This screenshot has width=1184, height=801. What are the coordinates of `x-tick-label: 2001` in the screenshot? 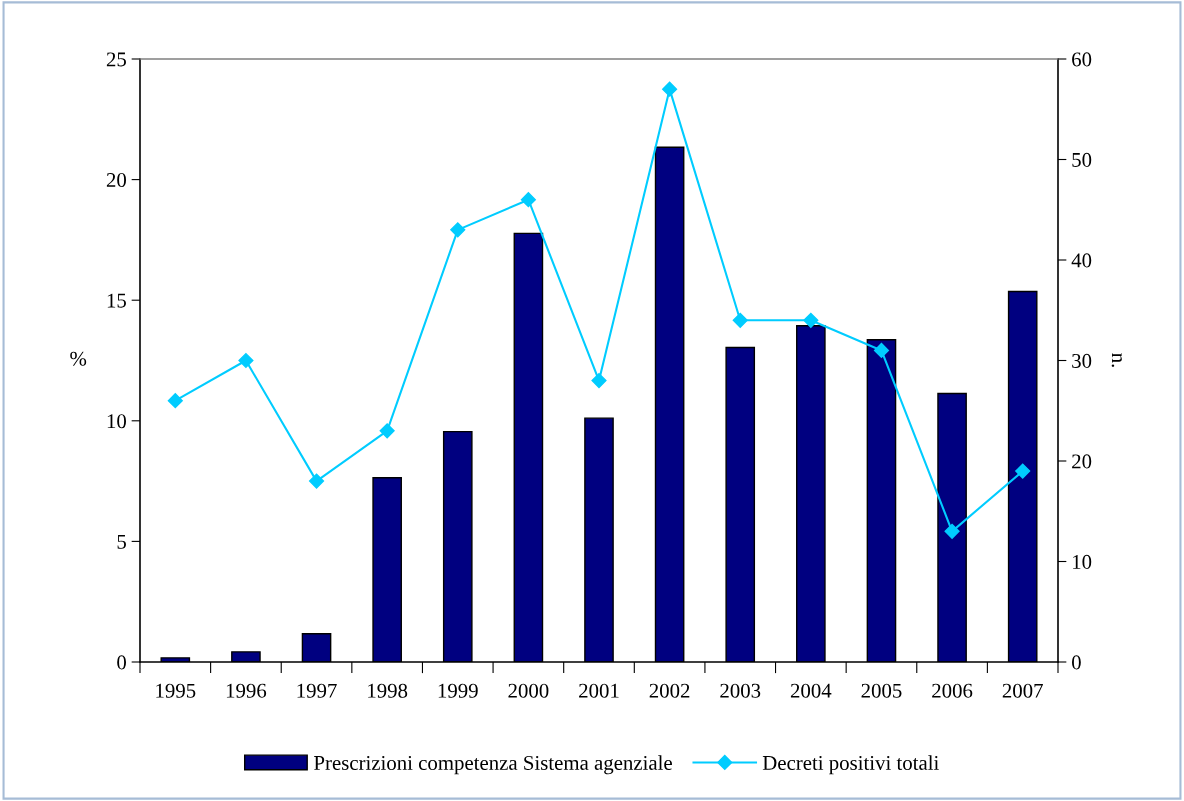 It's located at (599, 690).